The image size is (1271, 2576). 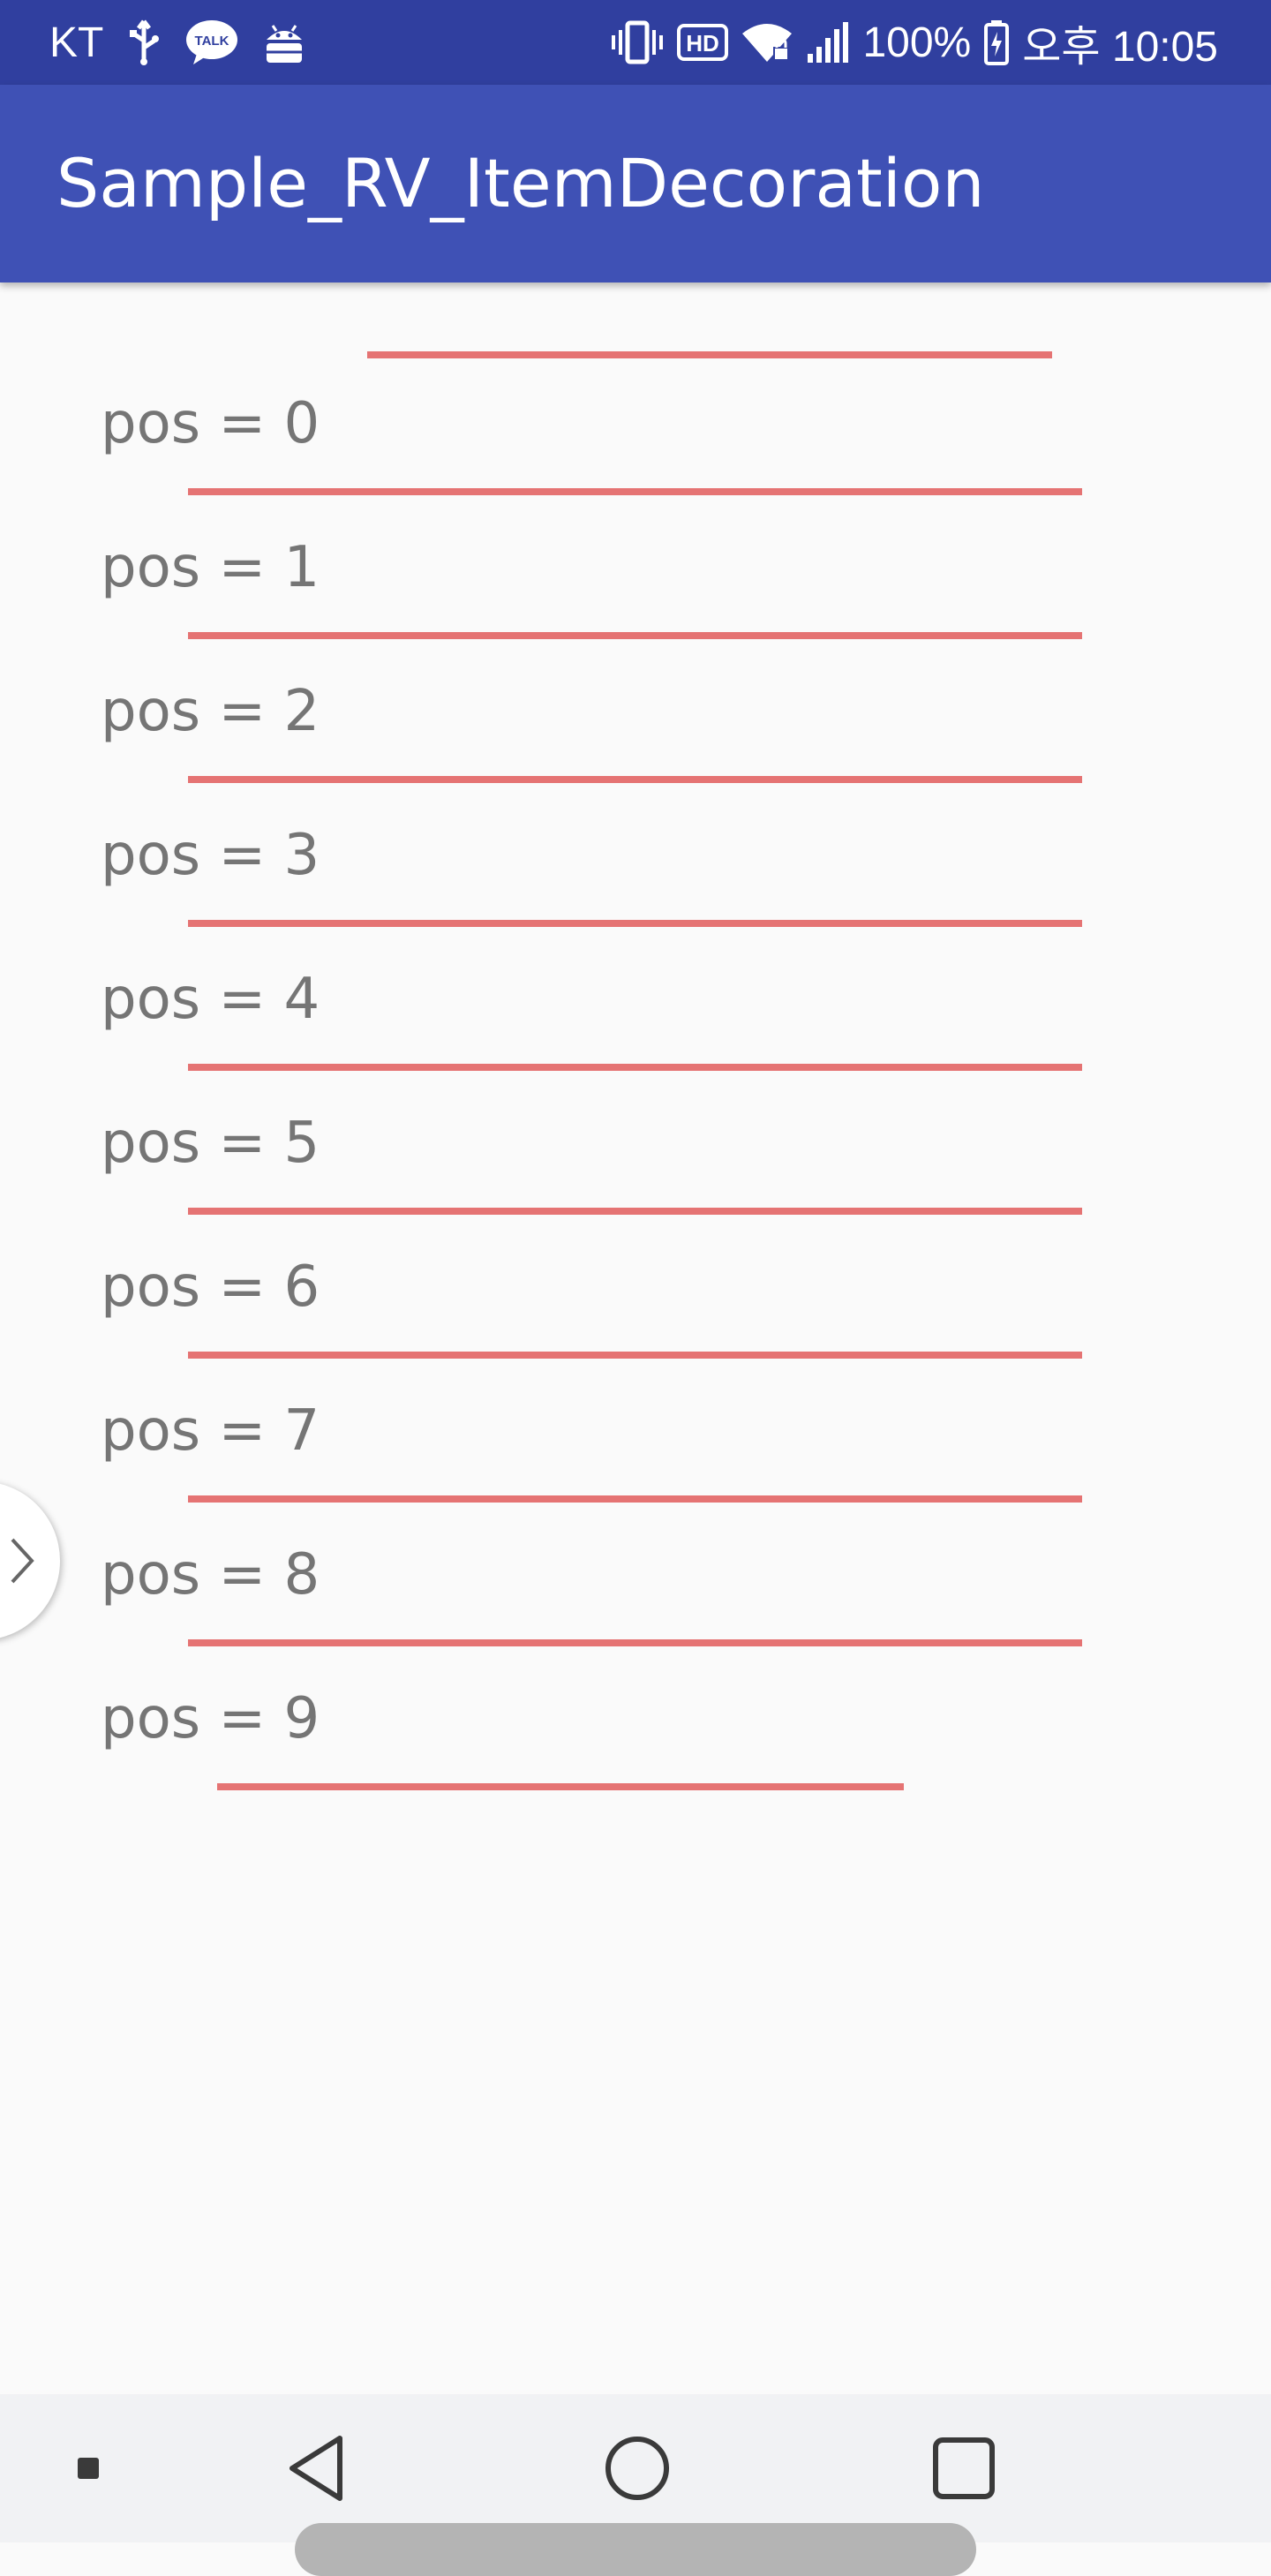 I want to click on recent-dot-icon, so click(x=89, y=2469).